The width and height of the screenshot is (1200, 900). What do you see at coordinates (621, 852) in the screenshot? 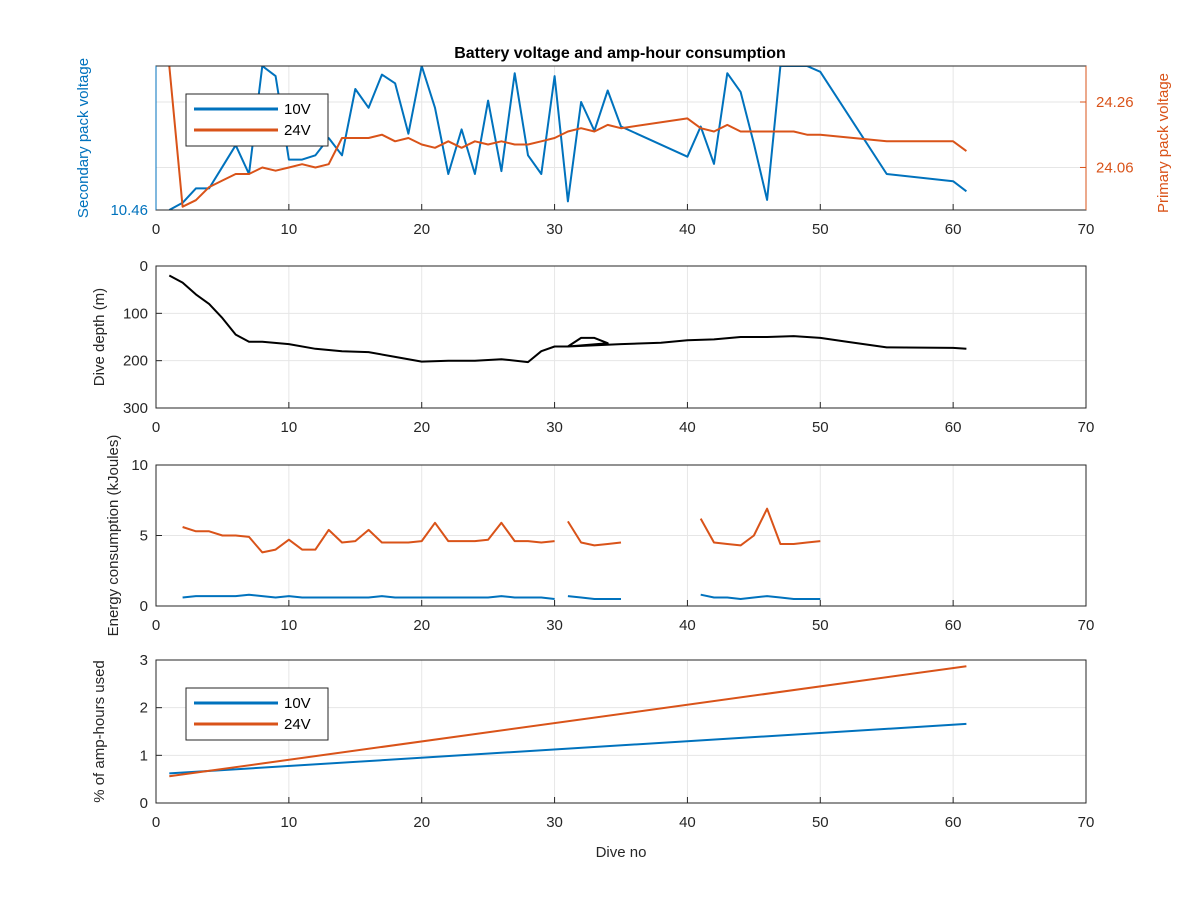
I see `x-axis-label: Dive no` at bounding box center [621, 852].